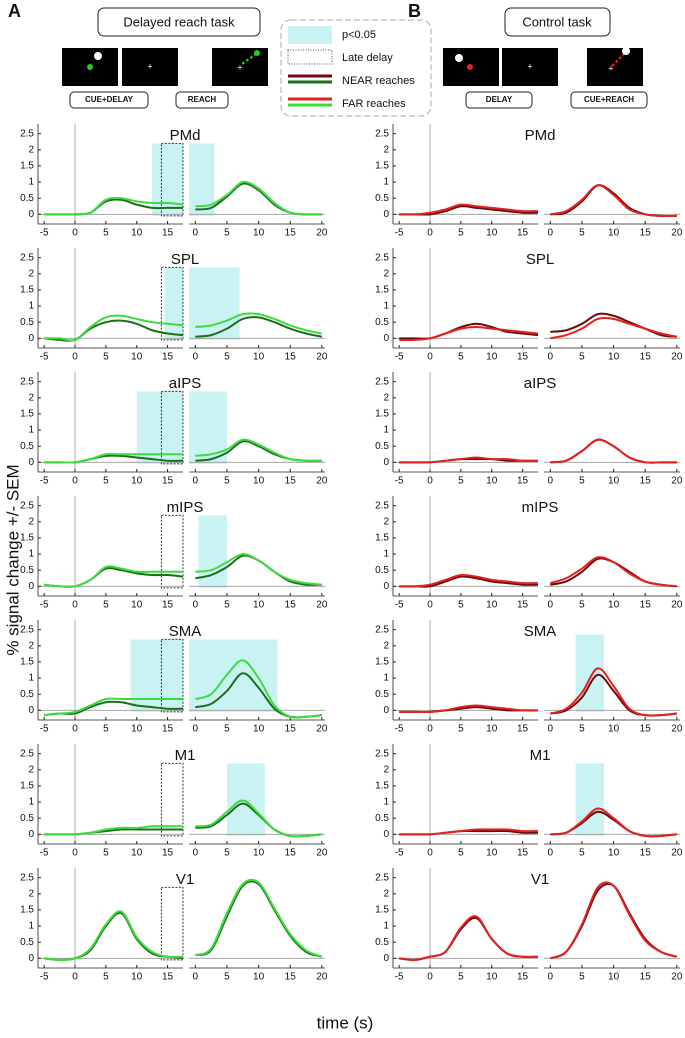  What do you see at coordinates (374, 104) in the screenshot?
I see `legend-label: FAR reaches` at bounding box center [374, 104].